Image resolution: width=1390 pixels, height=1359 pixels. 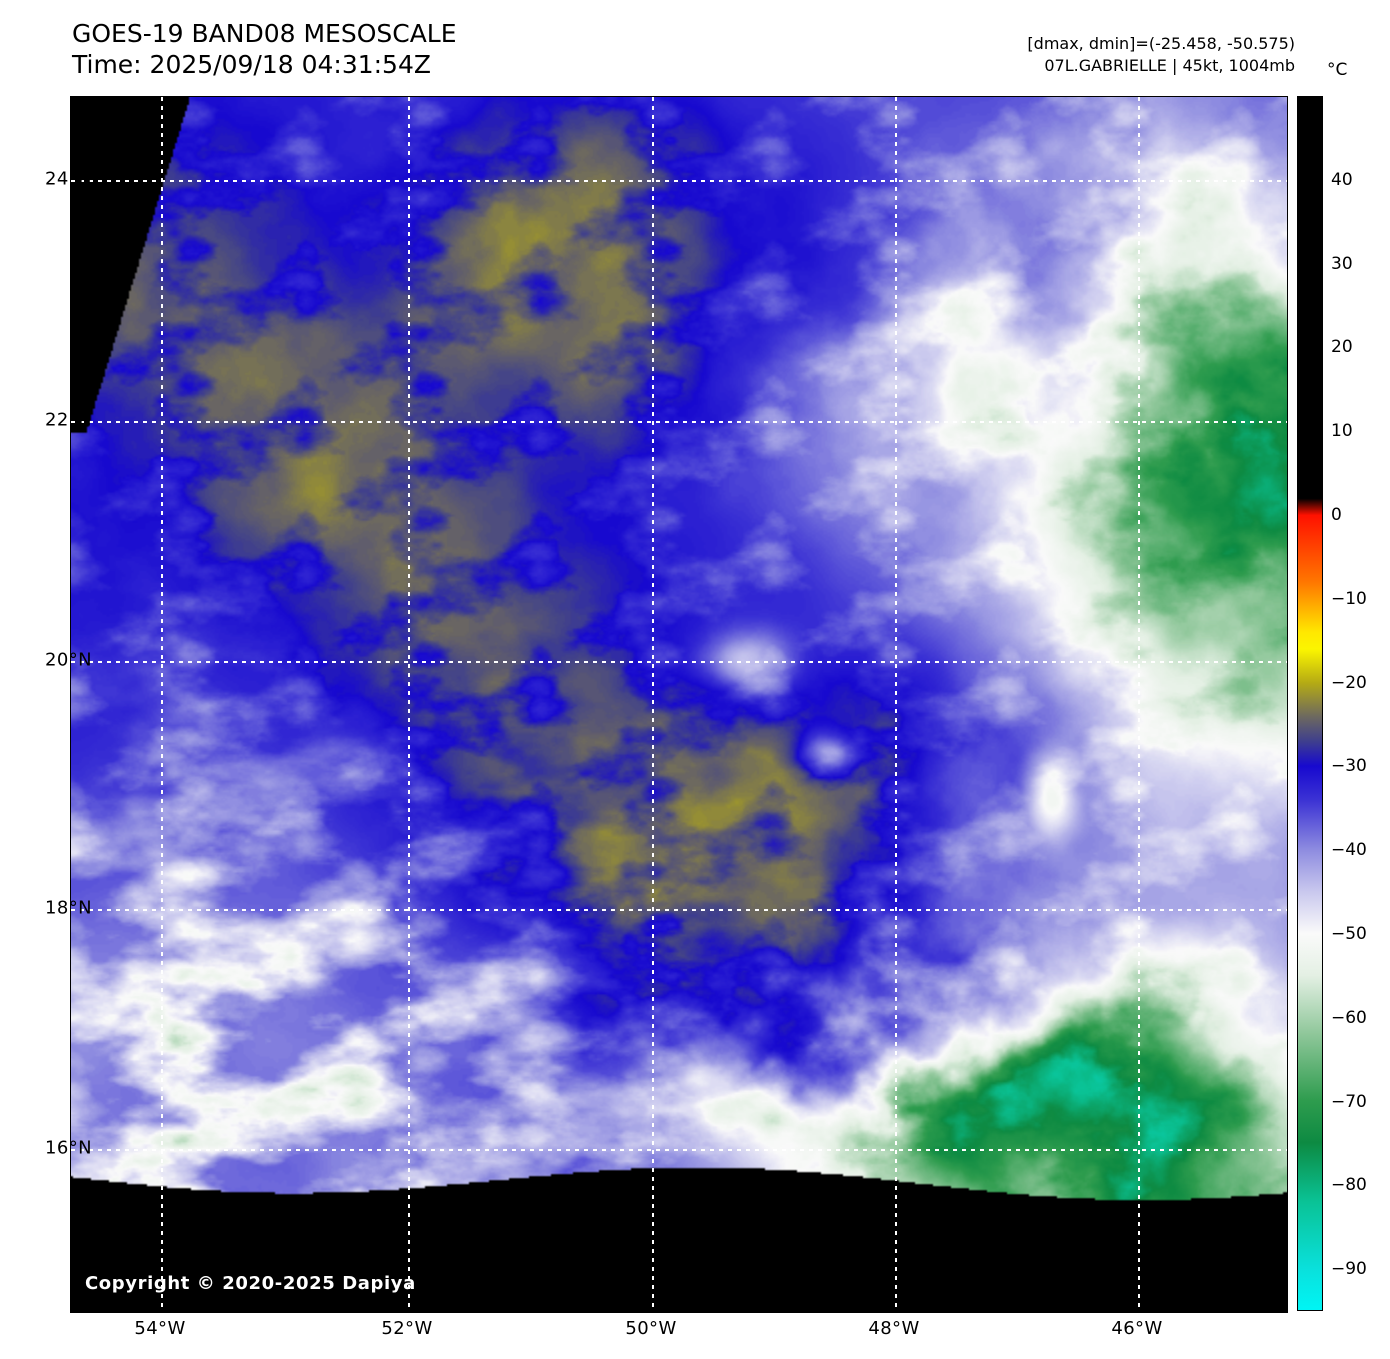 What do you see at coordinates (1342, 179) in the screenshot?
I see `colorbar-tick-label: 40` at bounding box center [1342, 179].